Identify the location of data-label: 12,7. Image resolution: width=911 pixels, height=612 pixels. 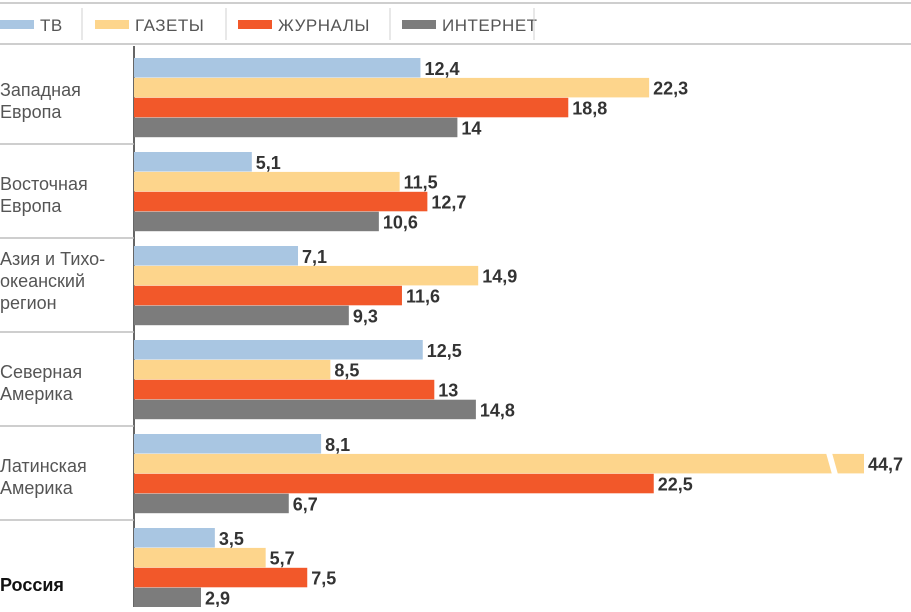
(448, 203).